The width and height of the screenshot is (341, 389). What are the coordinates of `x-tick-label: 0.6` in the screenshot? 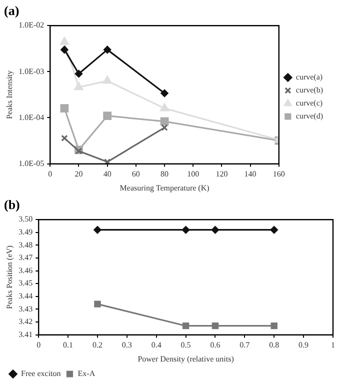 It's located at (215, 345).